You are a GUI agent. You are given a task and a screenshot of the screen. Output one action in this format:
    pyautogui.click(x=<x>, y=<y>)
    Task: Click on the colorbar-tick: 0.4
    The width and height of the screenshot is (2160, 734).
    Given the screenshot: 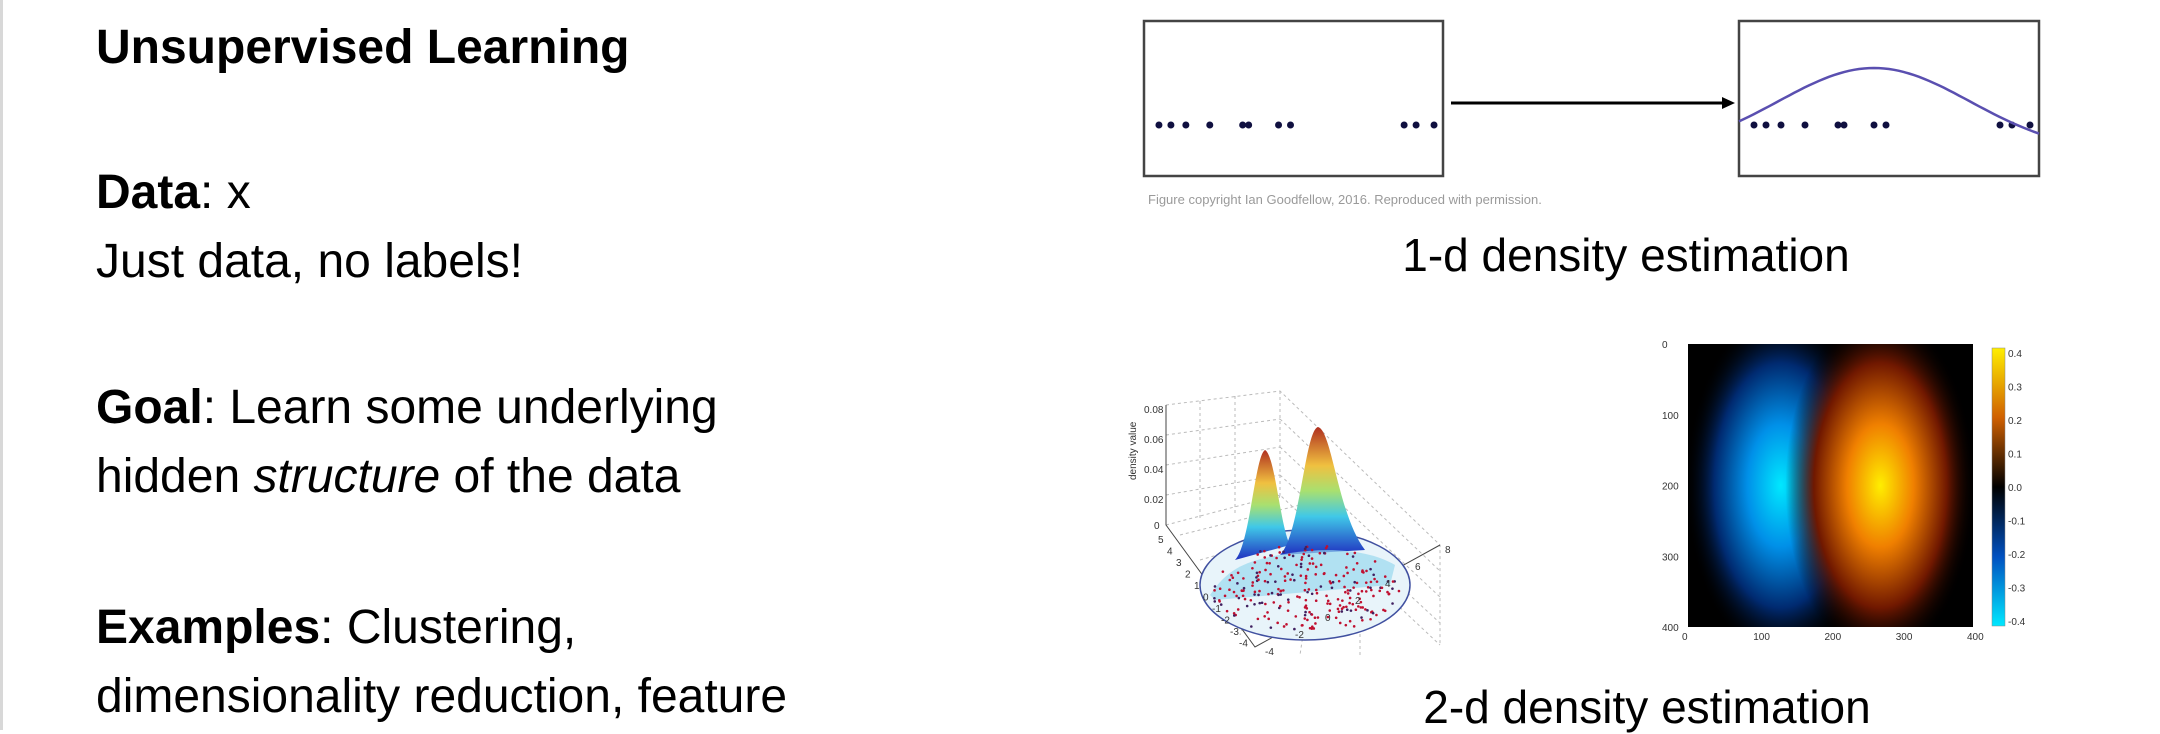 What is the action you would take?
    pyautogui.click(x=2015, y=354)
    